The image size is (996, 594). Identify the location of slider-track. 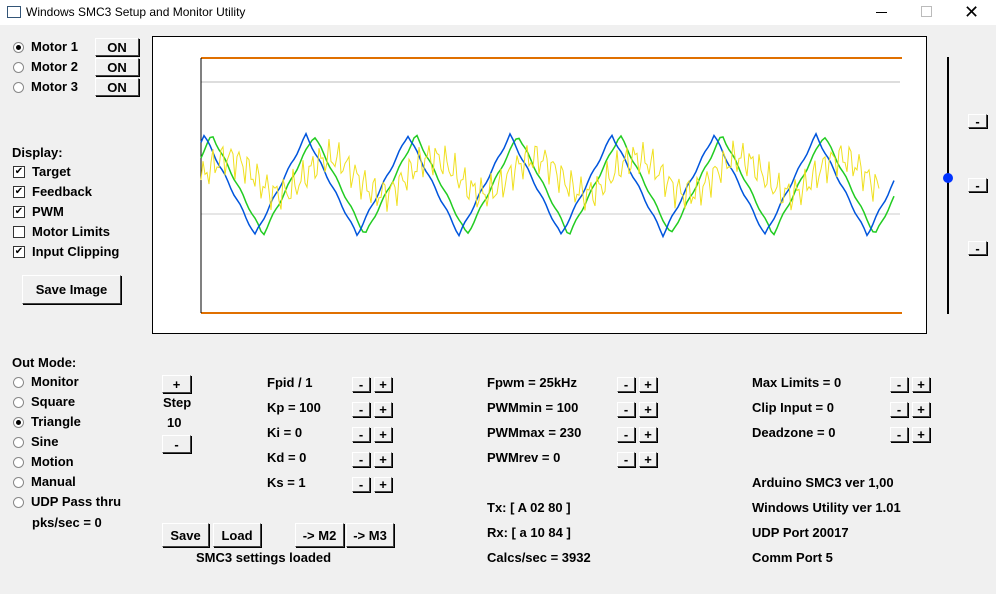
(948, 185).